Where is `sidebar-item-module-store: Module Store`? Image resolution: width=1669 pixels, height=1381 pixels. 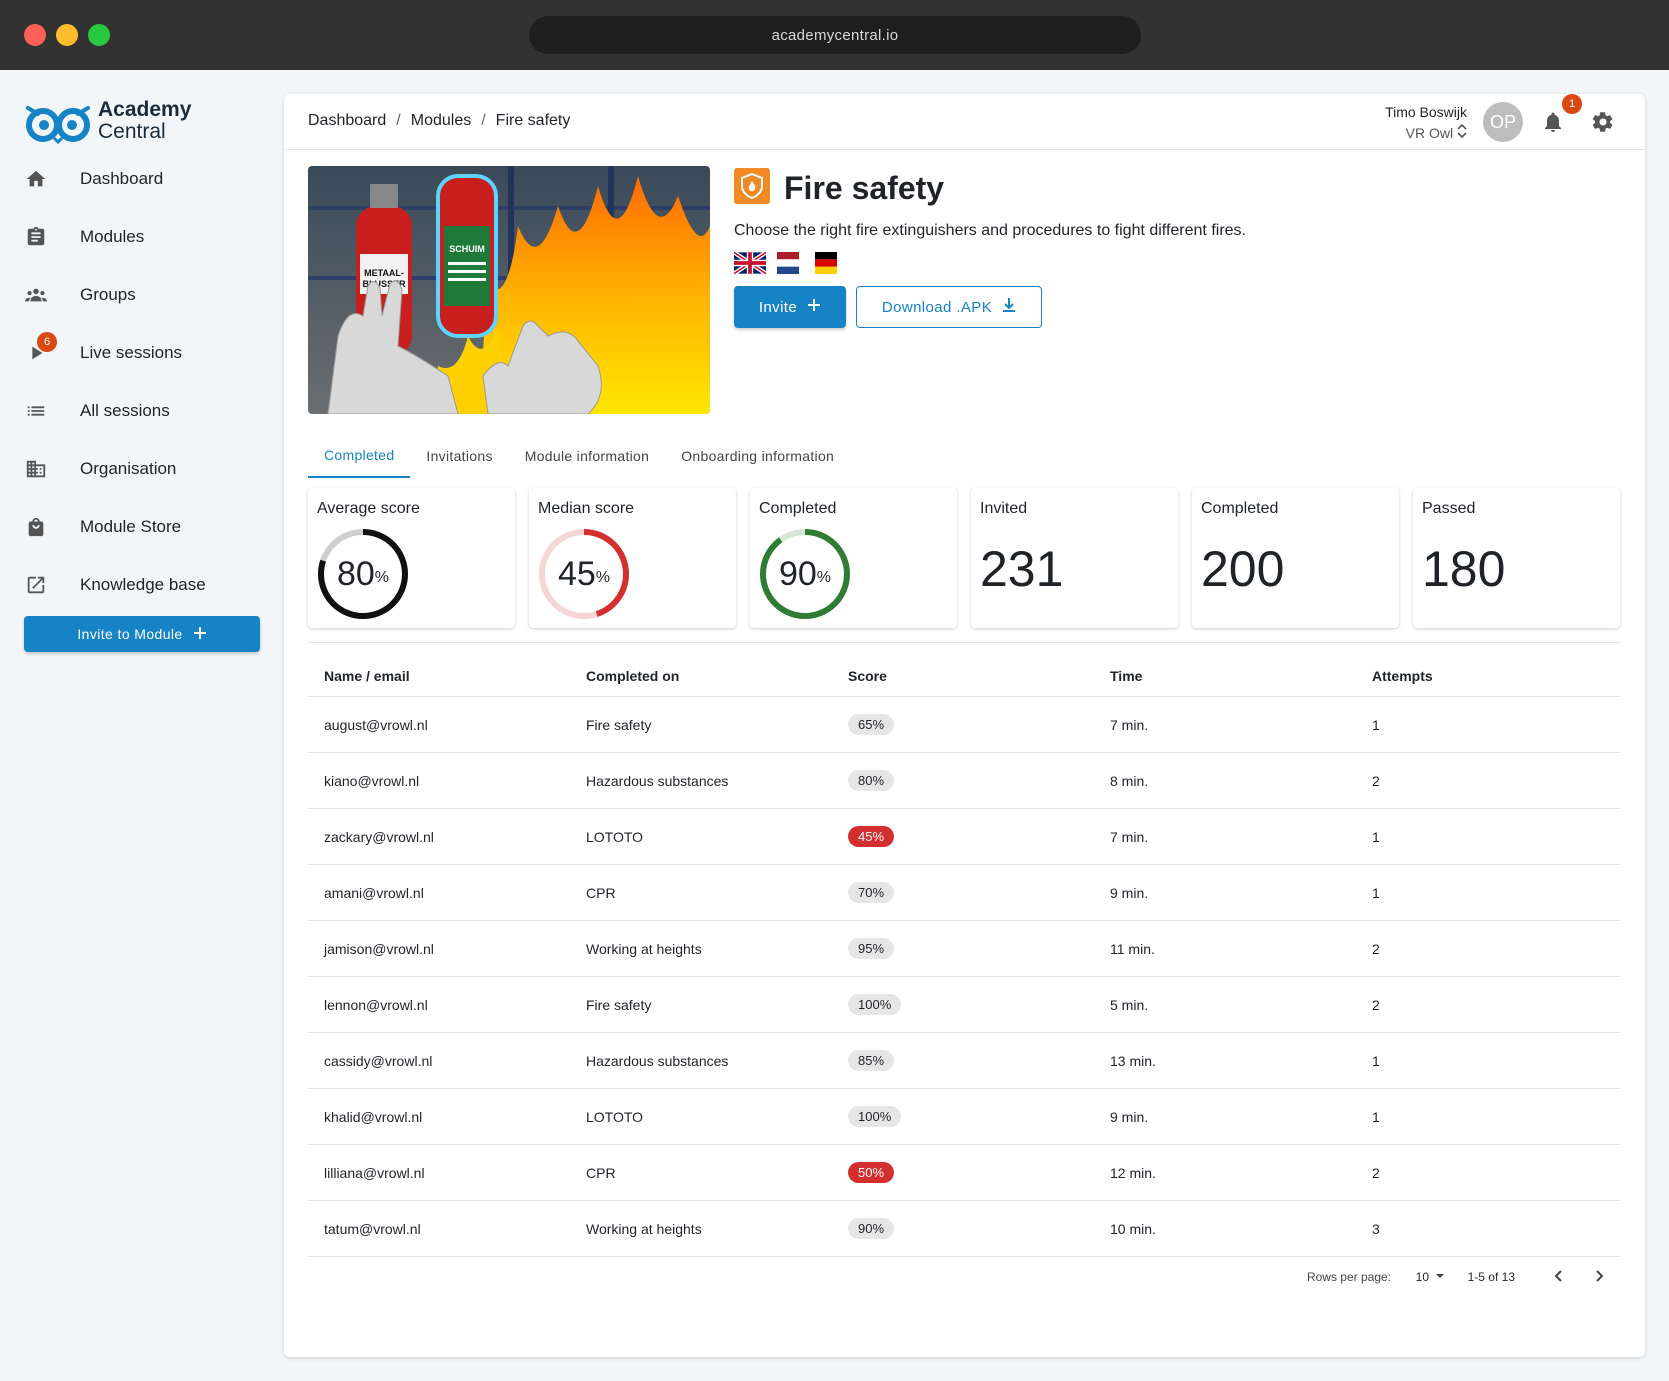
sidebar-item-module-store: Module Store is located at coordinates (142, 527).